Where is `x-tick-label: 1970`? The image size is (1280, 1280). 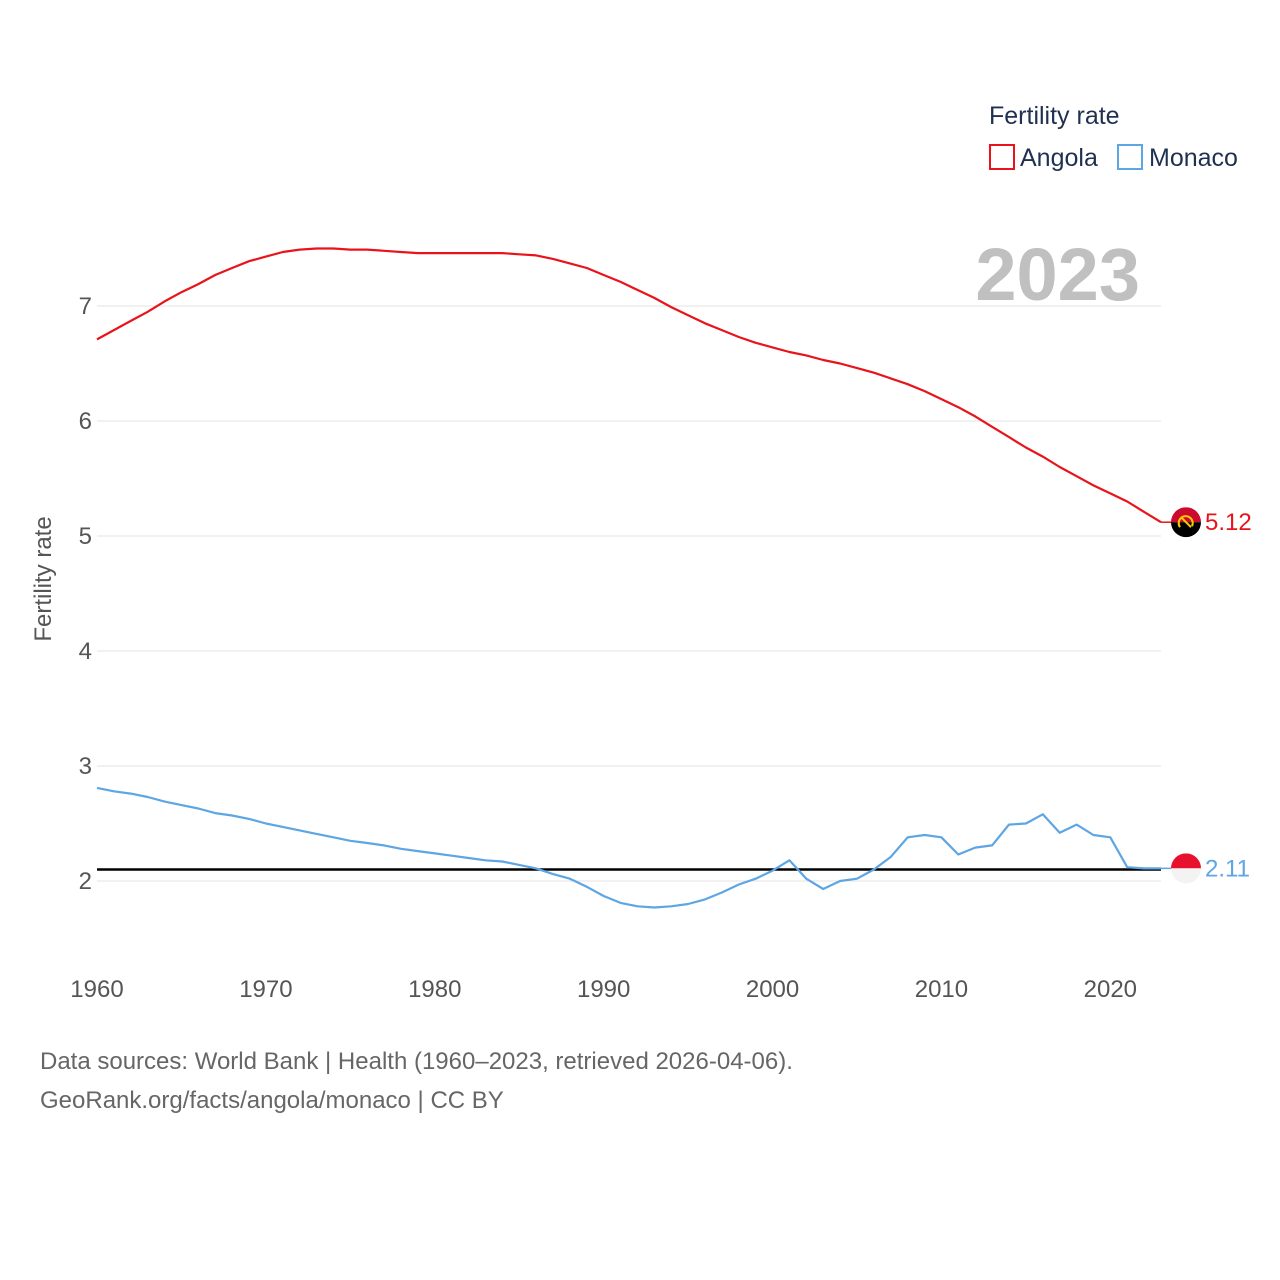
x-tick-label: 1970 is located at coordinates (265, 989).